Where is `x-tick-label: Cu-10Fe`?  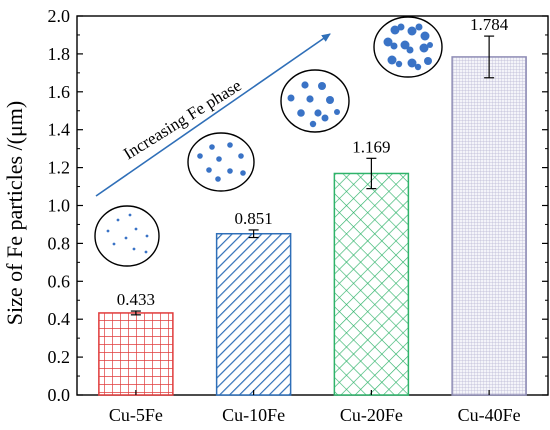 x-tick-label: Cu-10Fe is located at coordinates (253, 415).